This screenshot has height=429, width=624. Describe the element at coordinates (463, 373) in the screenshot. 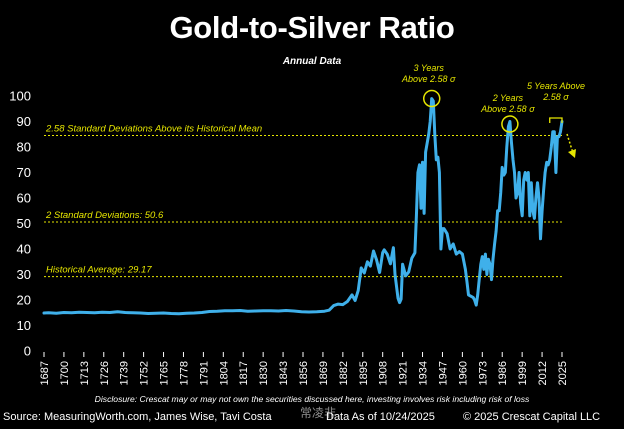

I see `x-tick-label: 1960` at that location.